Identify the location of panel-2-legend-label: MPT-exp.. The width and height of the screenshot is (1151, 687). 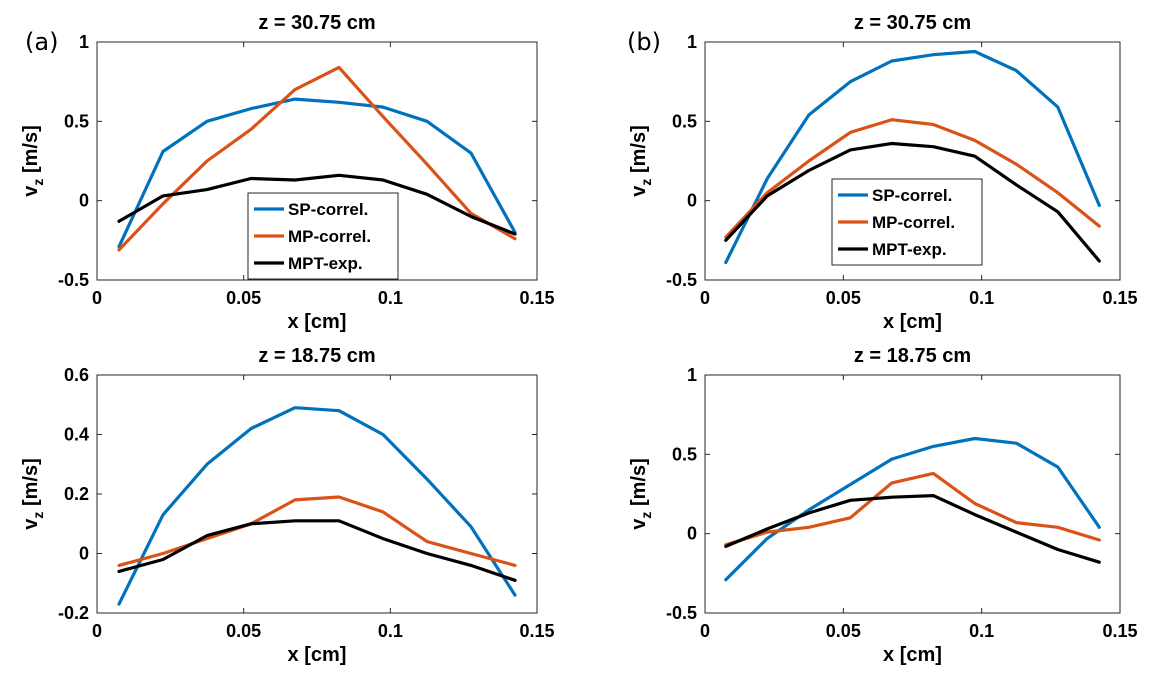
(909, 249).